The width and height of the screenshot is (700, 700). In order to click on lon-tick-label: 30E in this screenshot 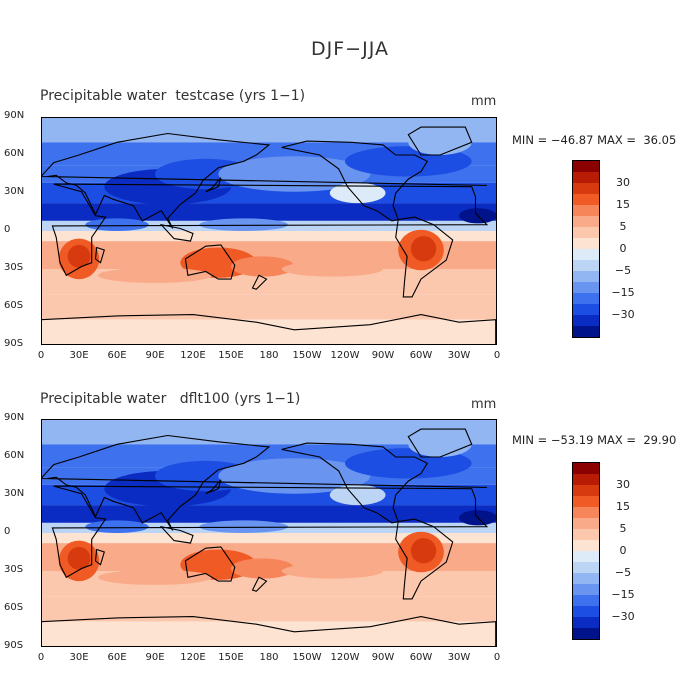, I will do `click(79, 657)`.